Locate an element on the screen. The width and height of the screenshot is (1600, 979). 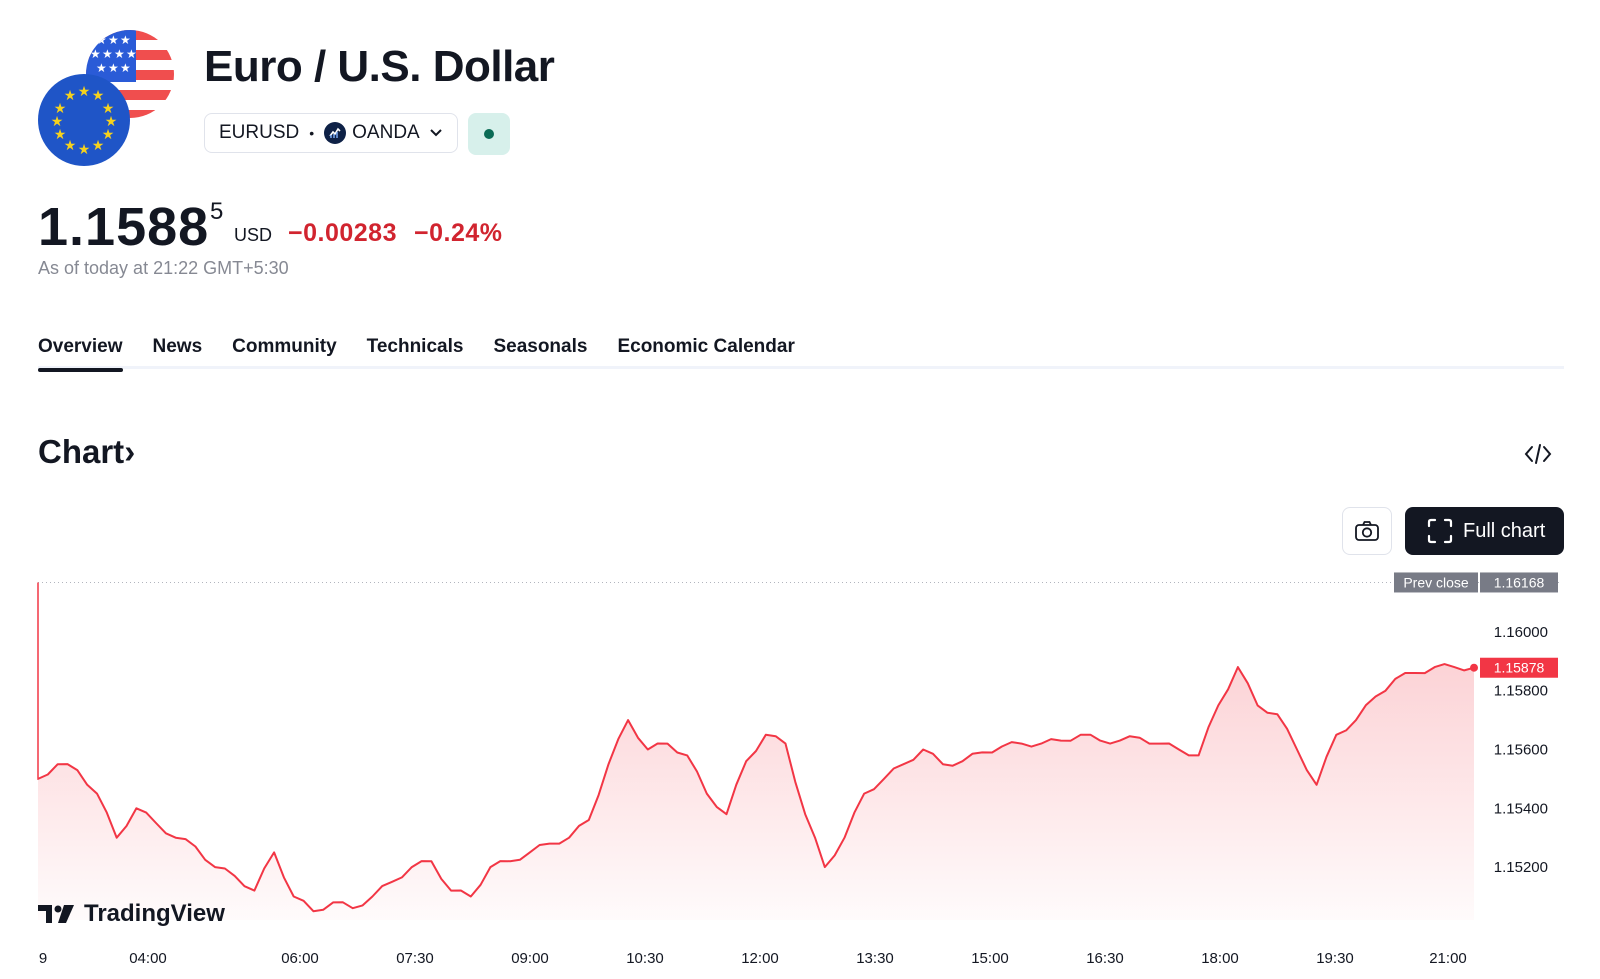
symbol-exchange-selector: EURUSD • OANDA is located at coordinates (331, 133).